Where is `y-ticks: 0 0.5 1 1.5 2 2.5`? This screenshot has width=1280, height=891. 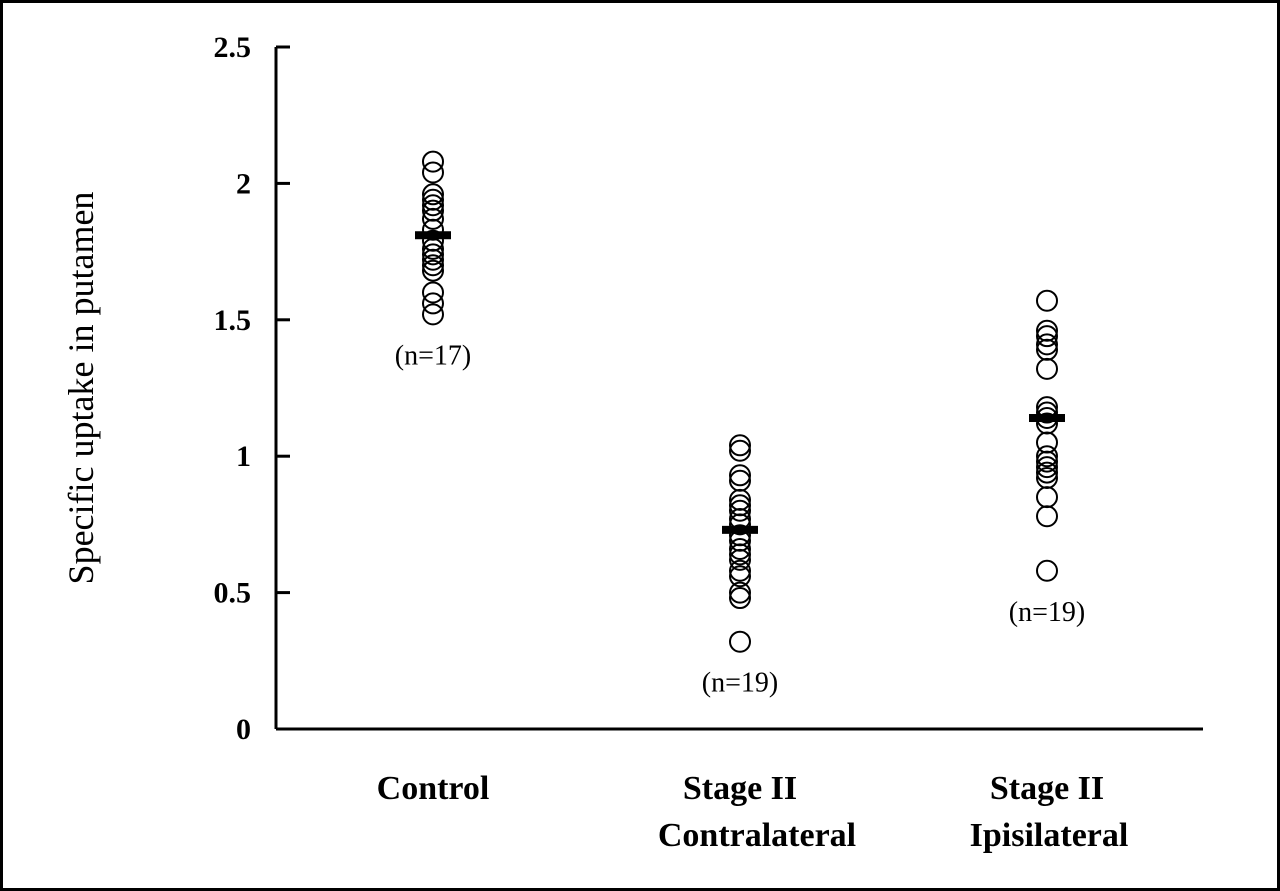
y-ticks: 0 0.5 1 1.5 2 2.5 is located at coordinates (252, 388).